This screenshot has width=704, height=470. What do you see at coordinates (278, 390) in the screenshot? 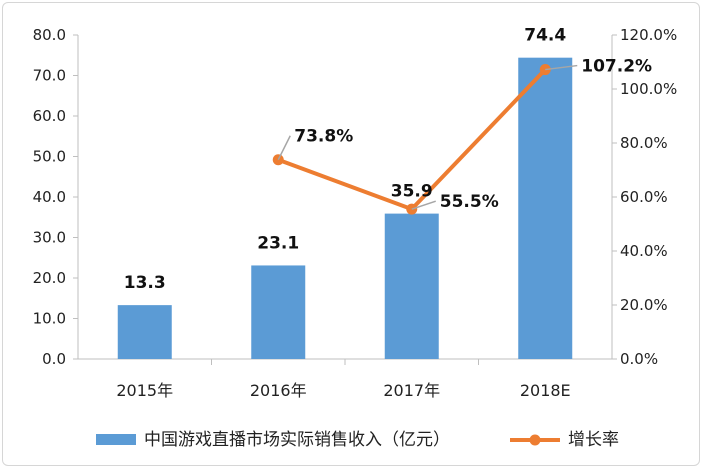
I see `category-label: 2016年` at bounding box center [278, 390].